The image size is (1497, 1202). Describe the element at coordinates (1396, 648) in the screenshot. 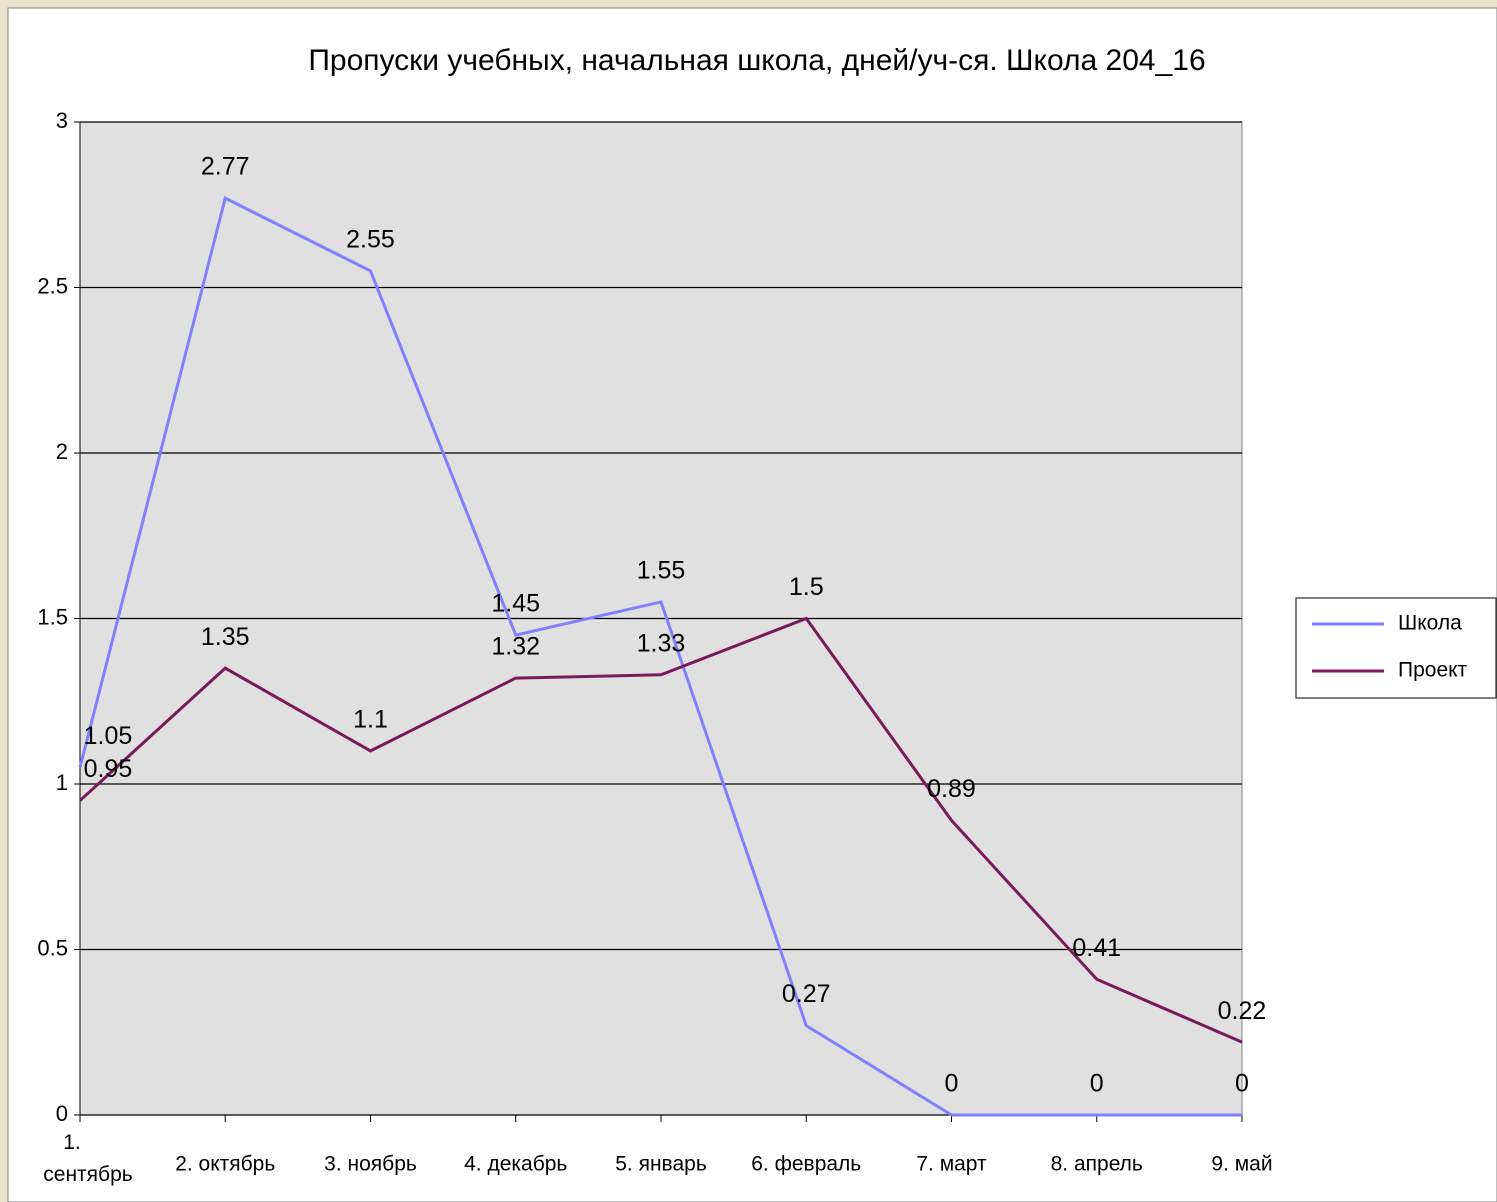

I see `legend` at that location.